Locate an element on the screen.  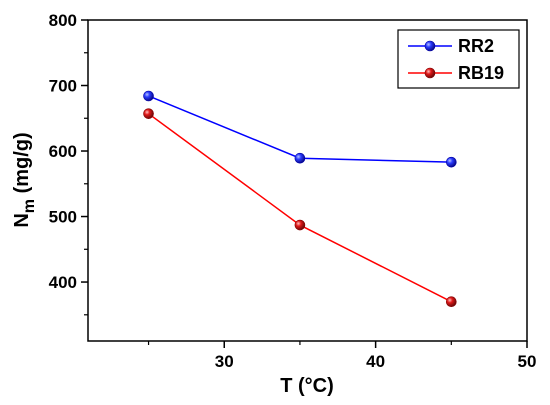
y-tick-label-400: 400 is located at coordinates (63, 282).